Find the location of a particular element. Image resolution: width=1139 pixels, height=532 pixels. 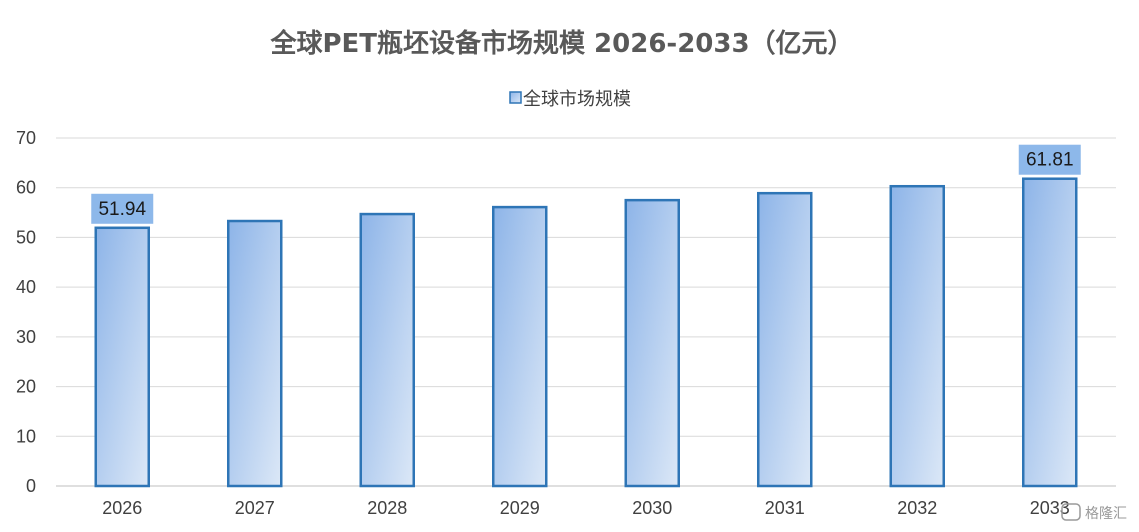

y-axis: 0 10 20 30 40 50 60 70 is located at coordinates (26, 312).